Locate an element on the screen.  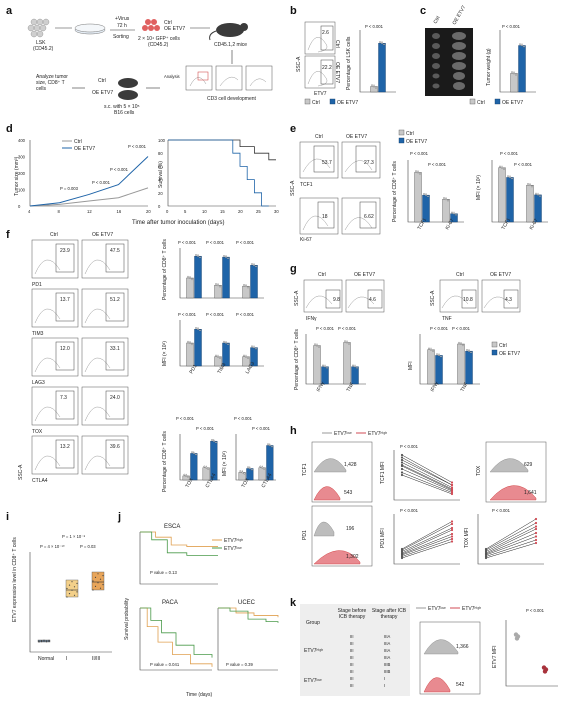
d1-tick-4: 20 is located at coordinates (148, 211).